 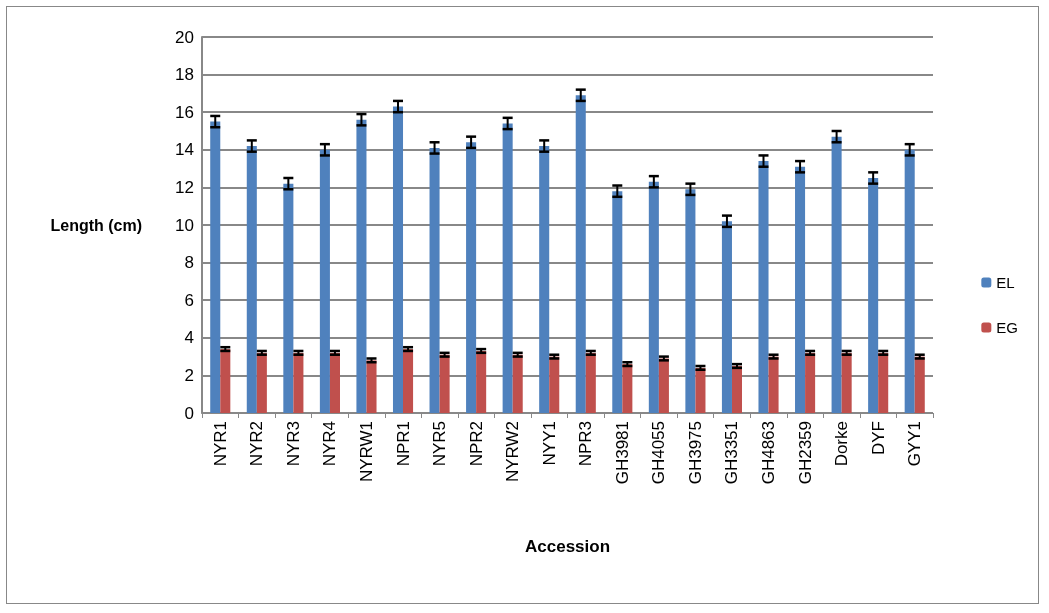 What do you see at coordinates (622, 453) in the screenshot?
I see `x-tick-label: GH3981` at bounding box center [622, 453].